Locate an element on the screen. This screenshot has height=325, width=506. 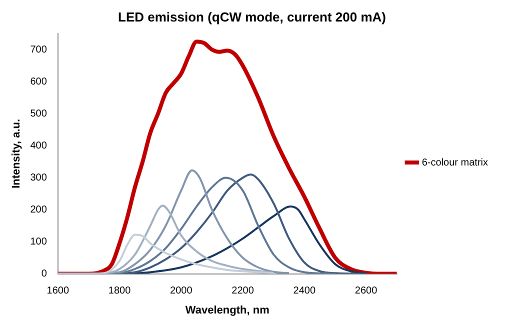
x-axis-title: Wavelength, nm is located at coordinates (227, 310).